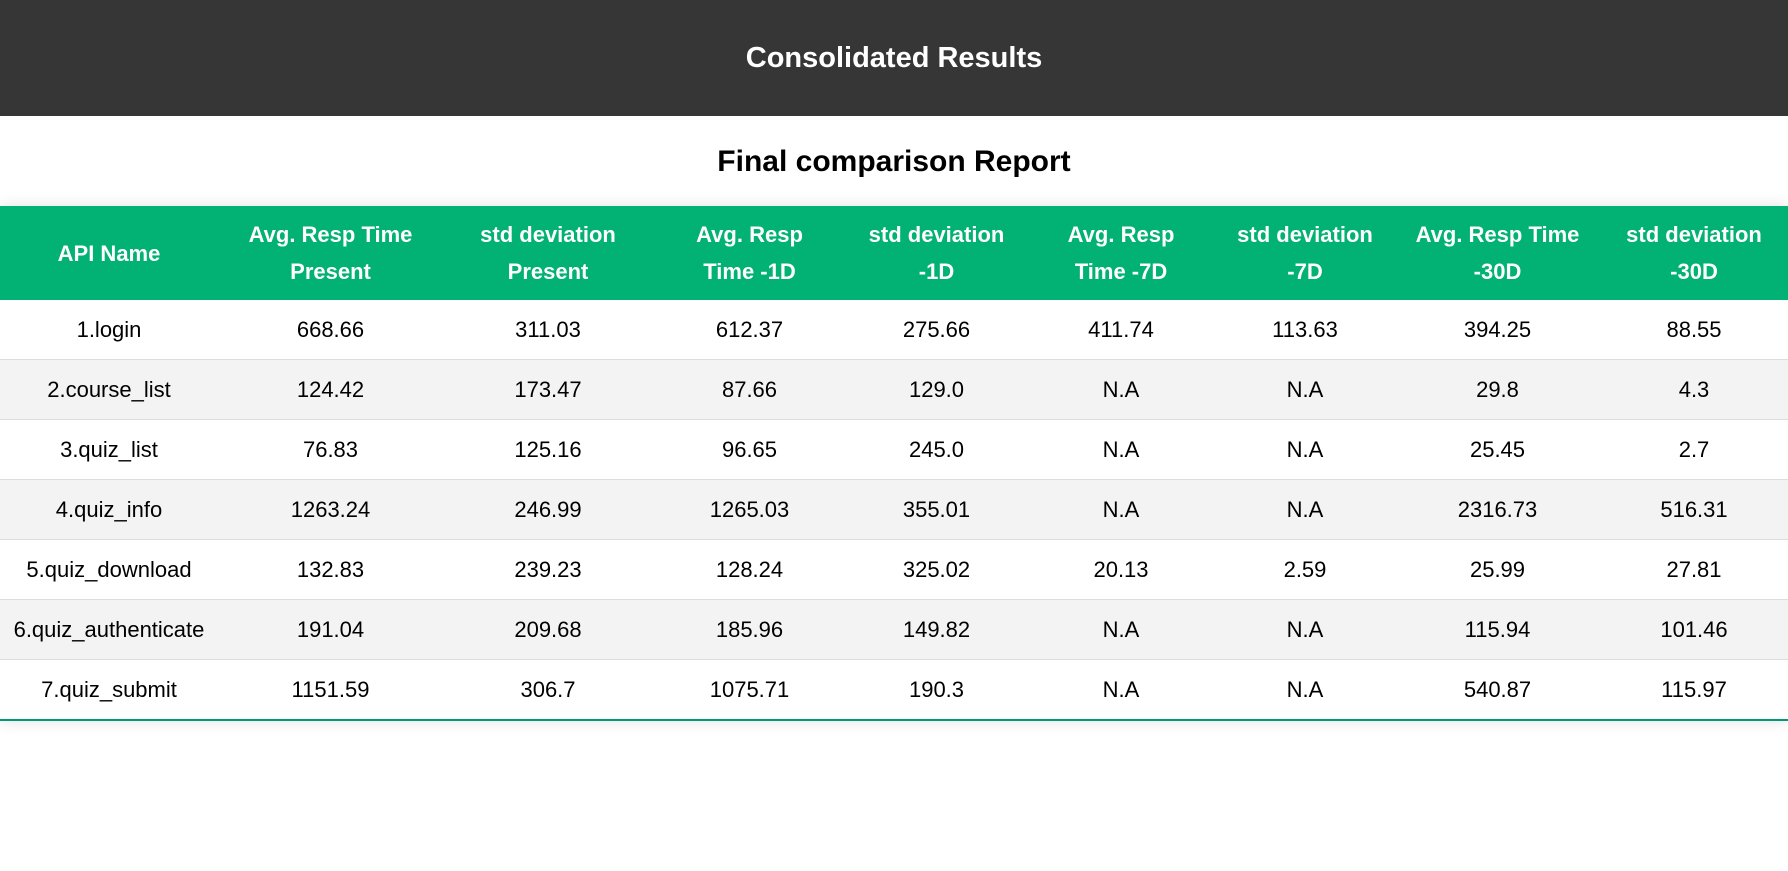 This screenshot has height=871, width=1788. Describe the element at coordinates (109, 389) in the screenshot. I see `api-name-cell: 2.course_list` at that location.